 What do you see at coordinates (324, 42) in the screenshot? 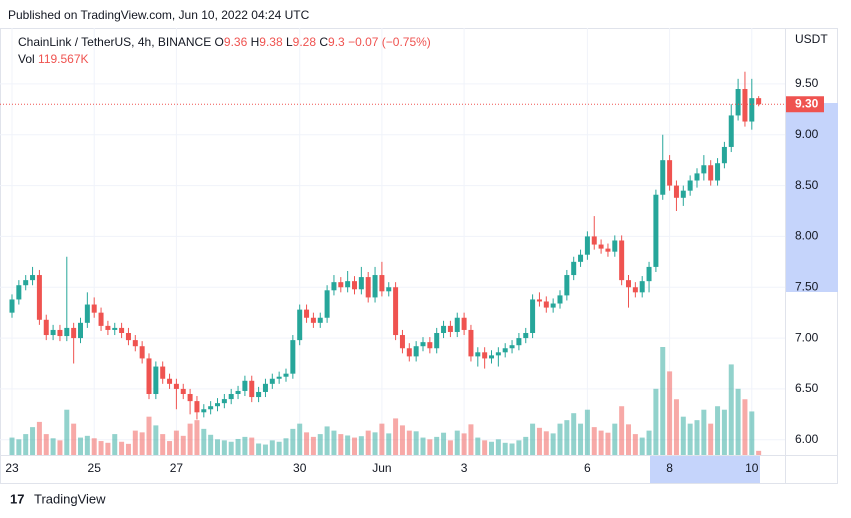
I see `c-key: C` at bounding box center [324, 42].